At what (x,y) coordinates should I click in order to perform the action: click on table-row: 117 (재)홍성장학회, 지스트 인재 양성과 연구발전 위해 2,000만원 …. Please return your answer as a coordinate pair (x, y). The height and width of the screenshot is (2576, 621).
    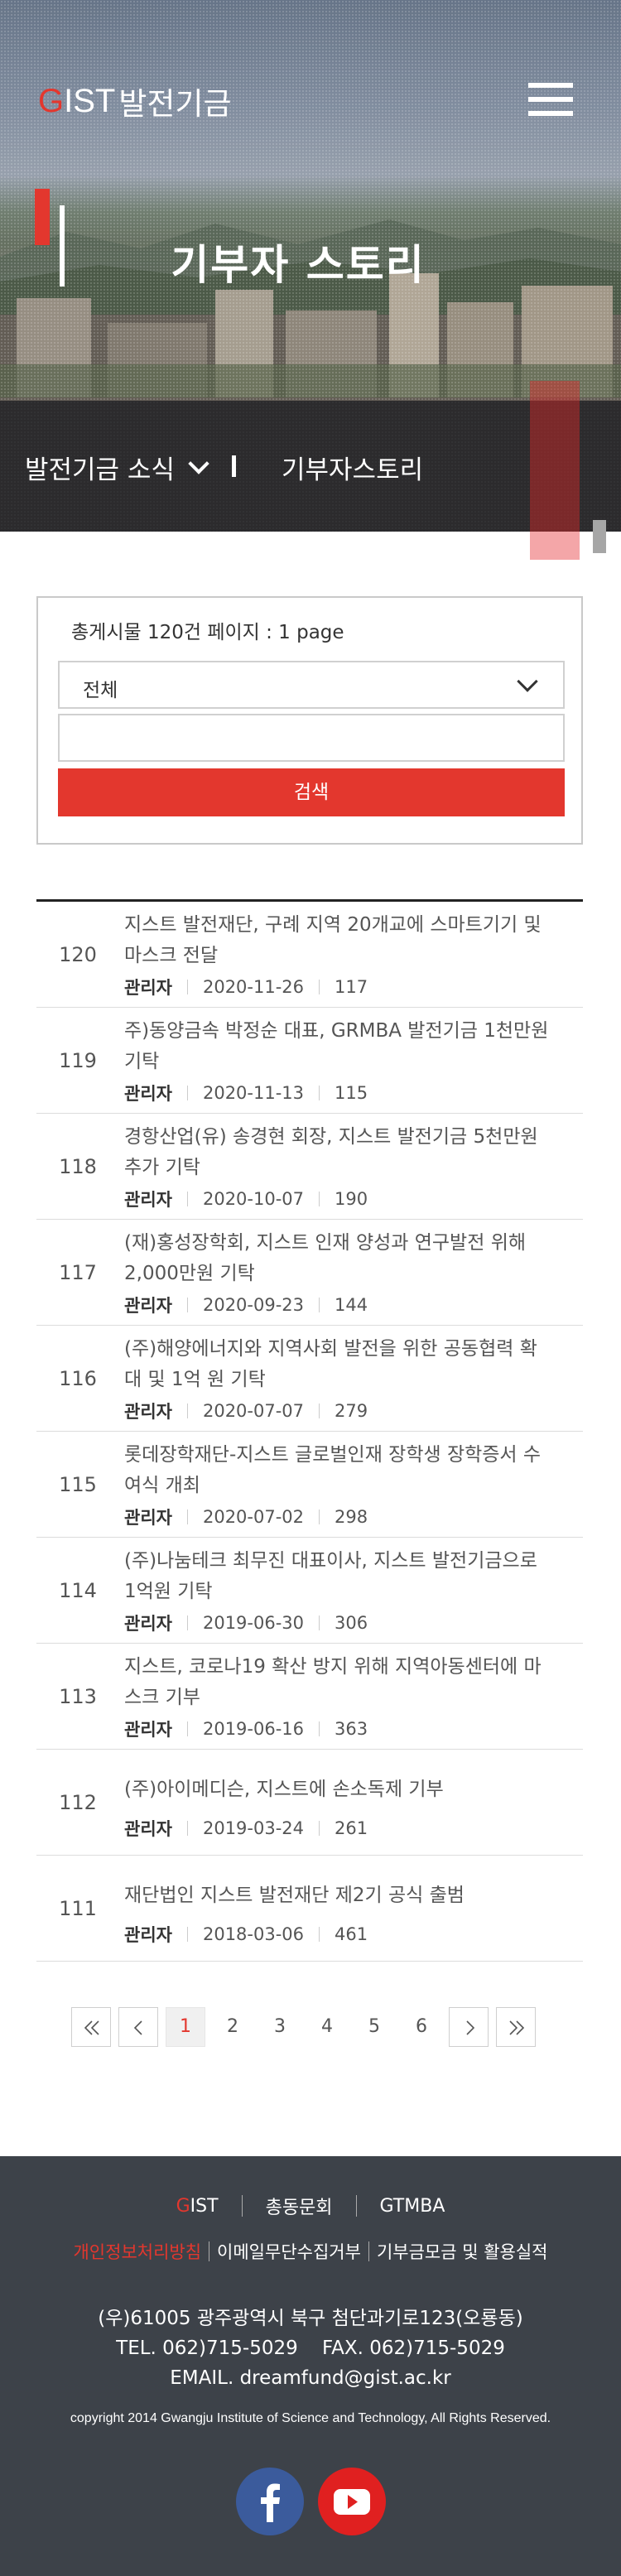
    Looking at the image, I should click on (309, 1273).